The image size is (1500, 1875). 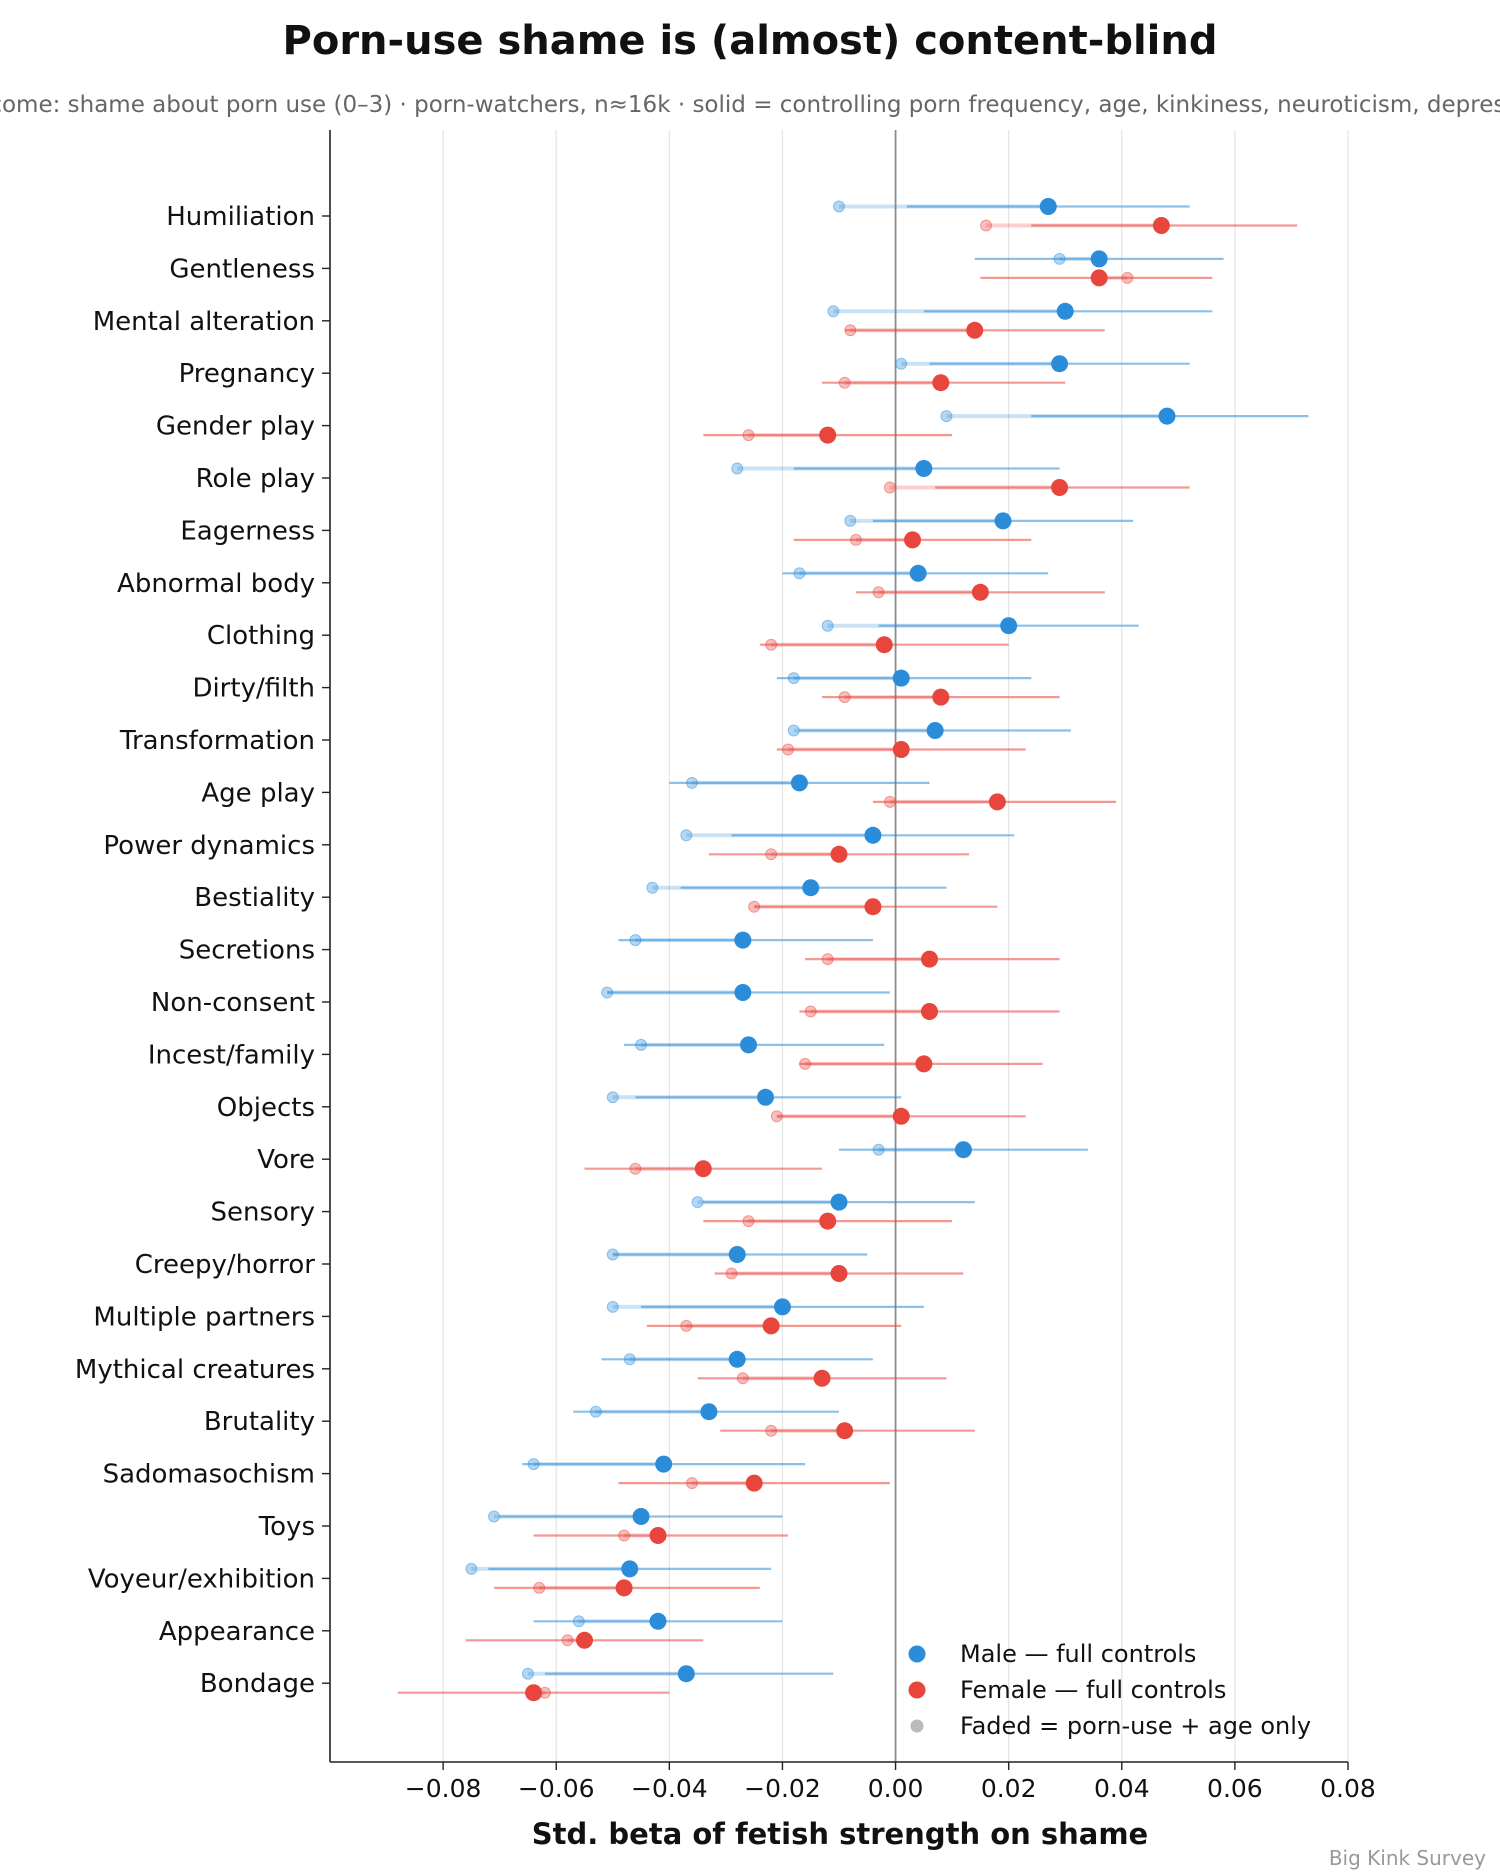 What do you see at coordinates (201, 1579) in the screenshot?
I see `category-label: Voyeur/exhibition` at bounding box center [201, 1579].